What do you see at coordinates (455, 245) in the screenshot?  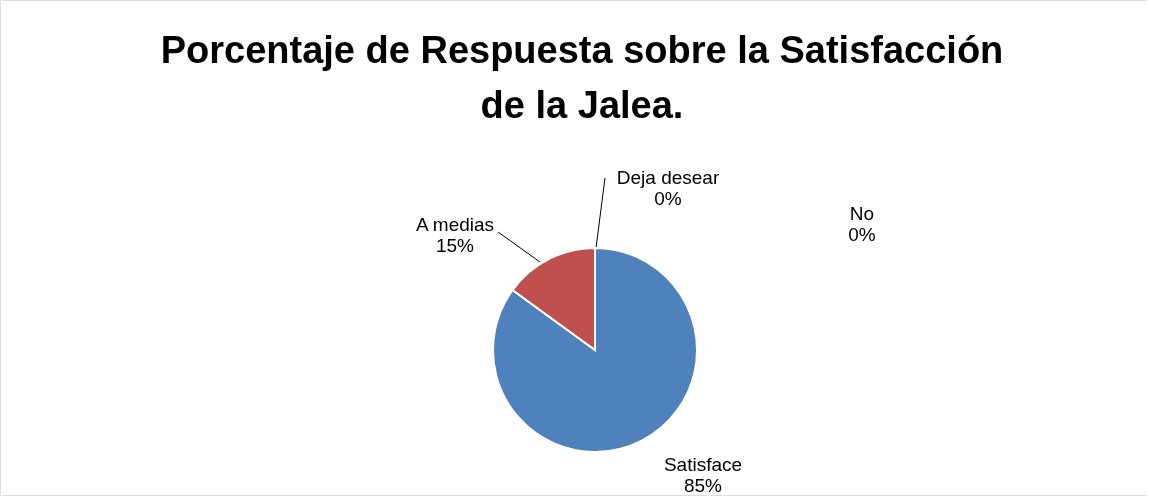 I see `data-label: 15%` at bounding box center [455, 245].